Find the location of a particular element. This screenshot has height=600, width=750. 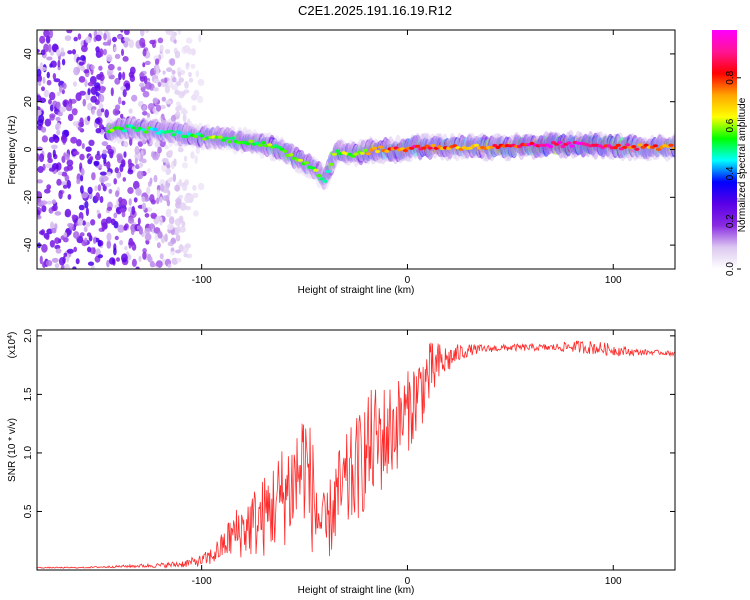

colorbar-tick-label: 0.8 is located at coordinates (730, 77).